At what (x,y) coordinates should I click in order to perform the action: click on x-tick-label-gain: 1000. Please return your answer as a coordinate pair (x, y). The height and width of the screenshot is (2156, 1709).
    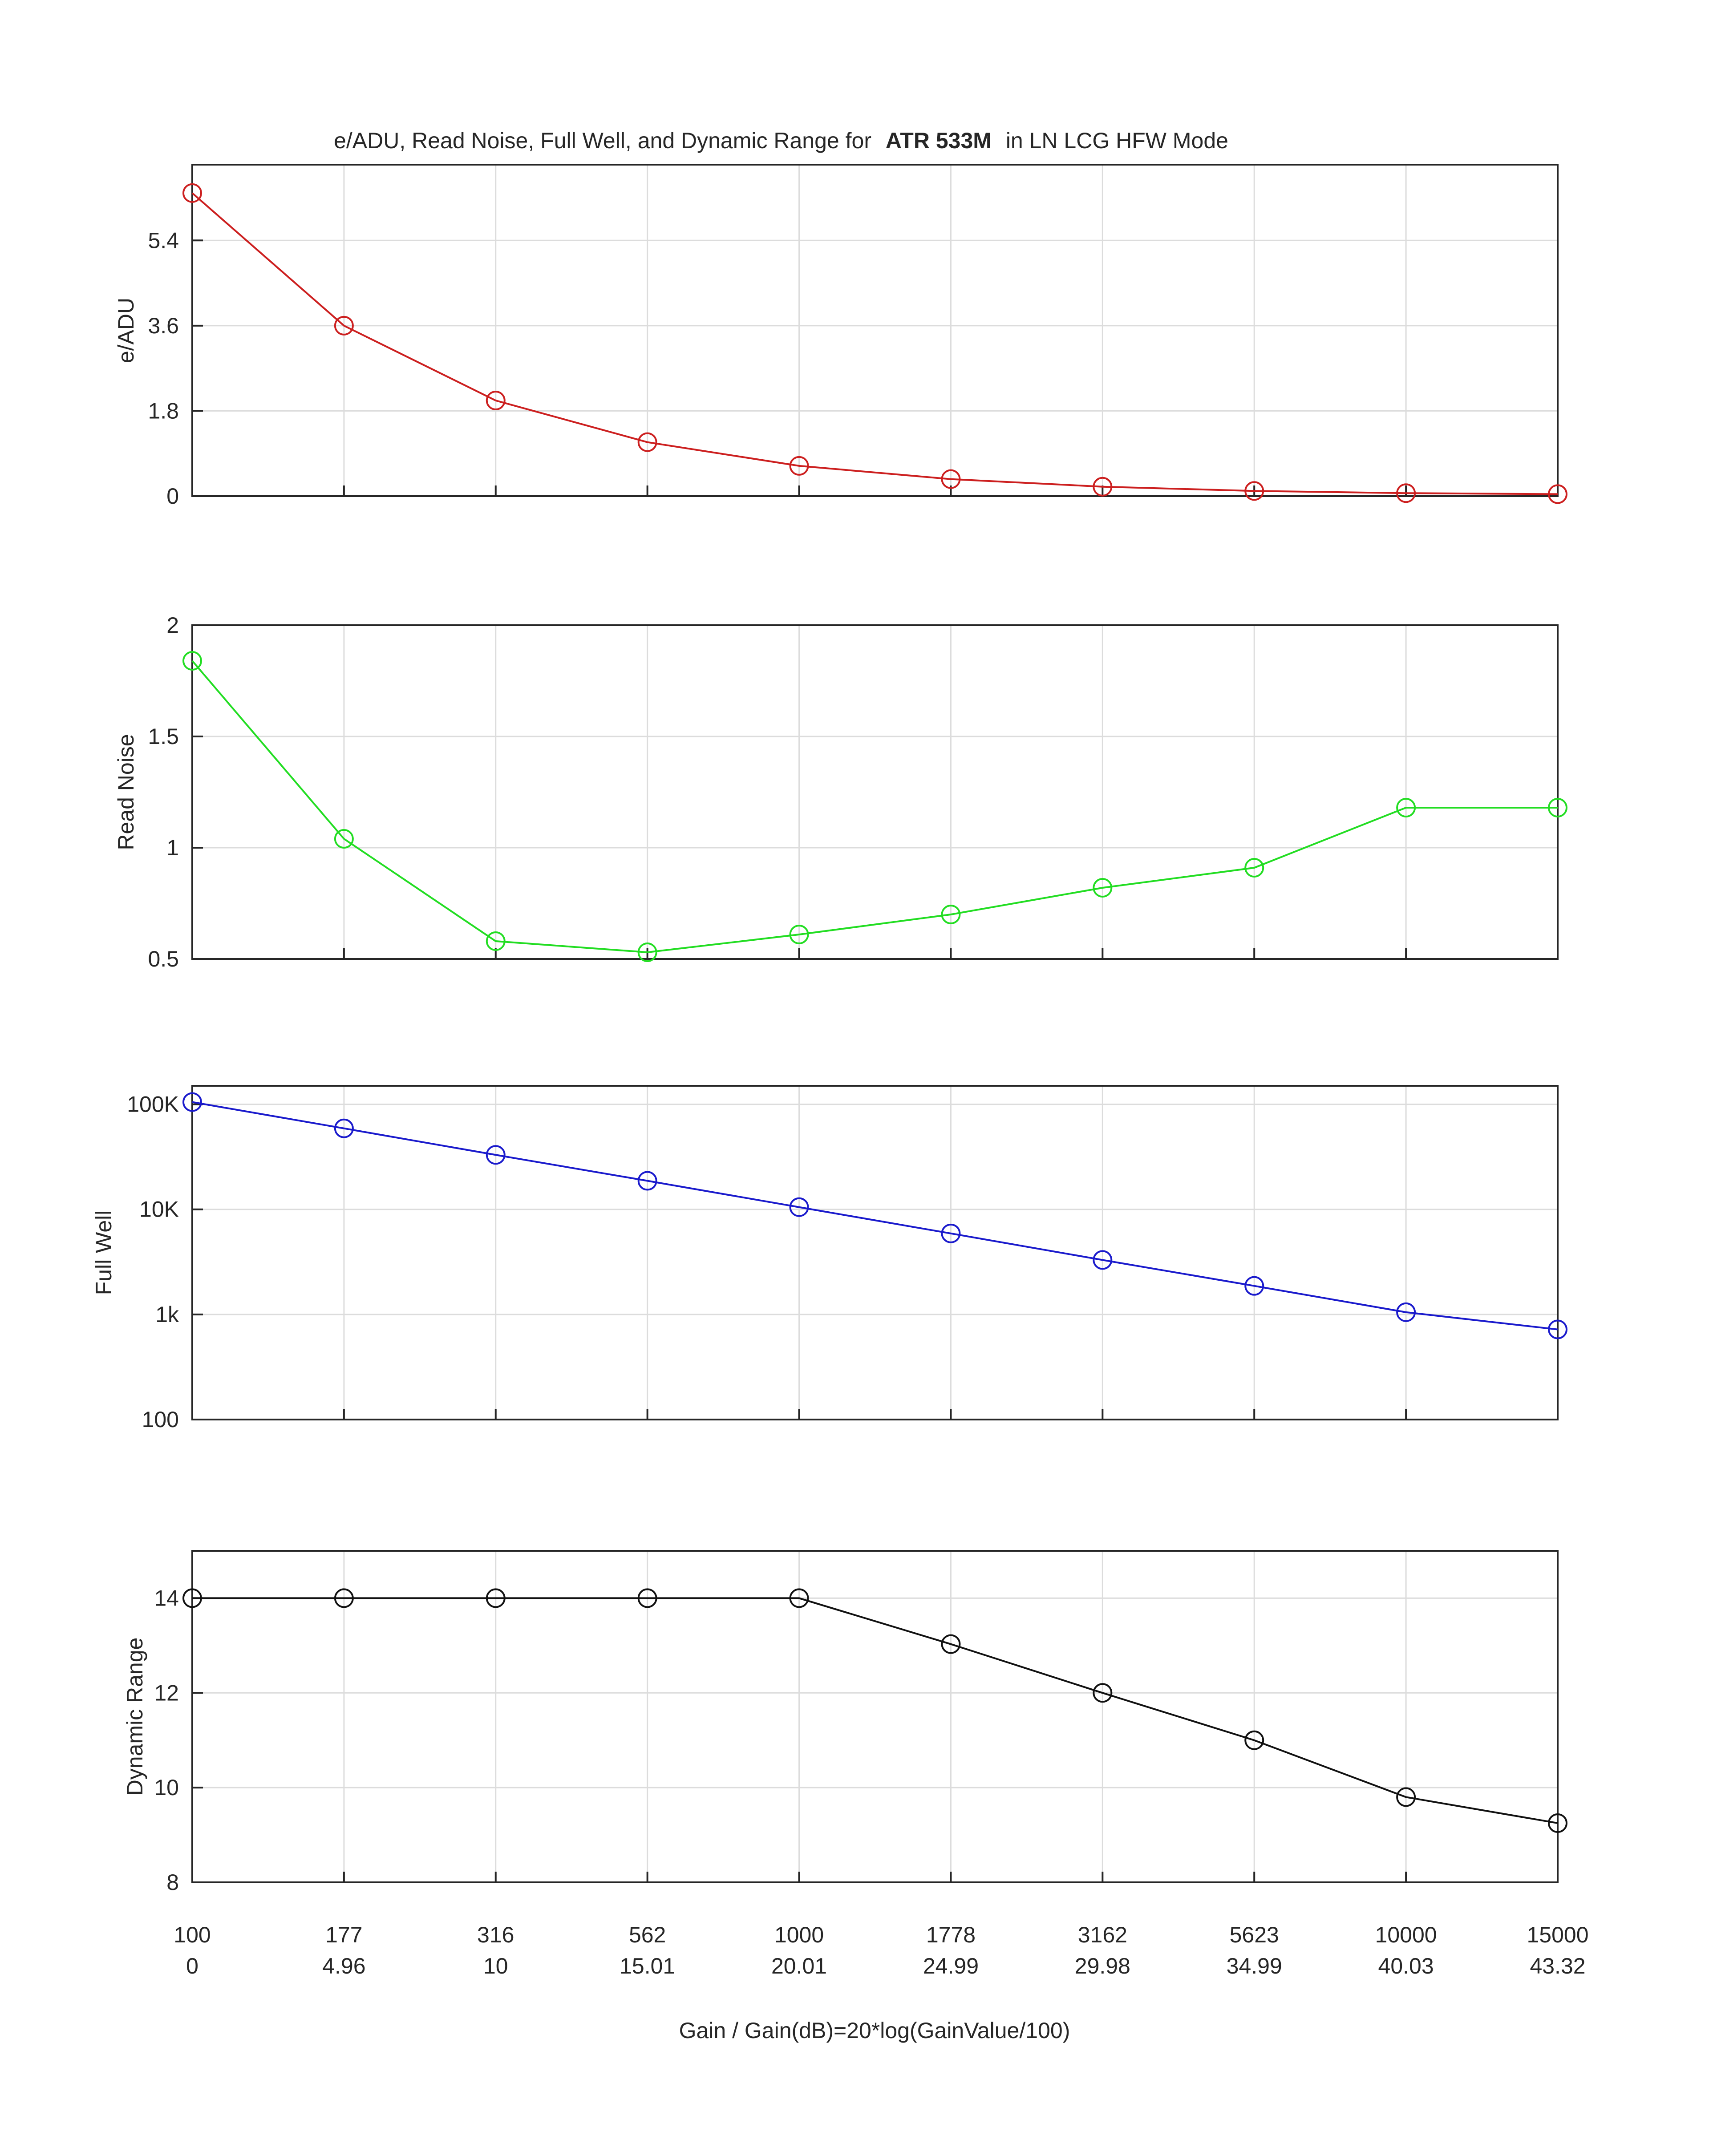
    Looking at the image, I should click on (799, 1934).